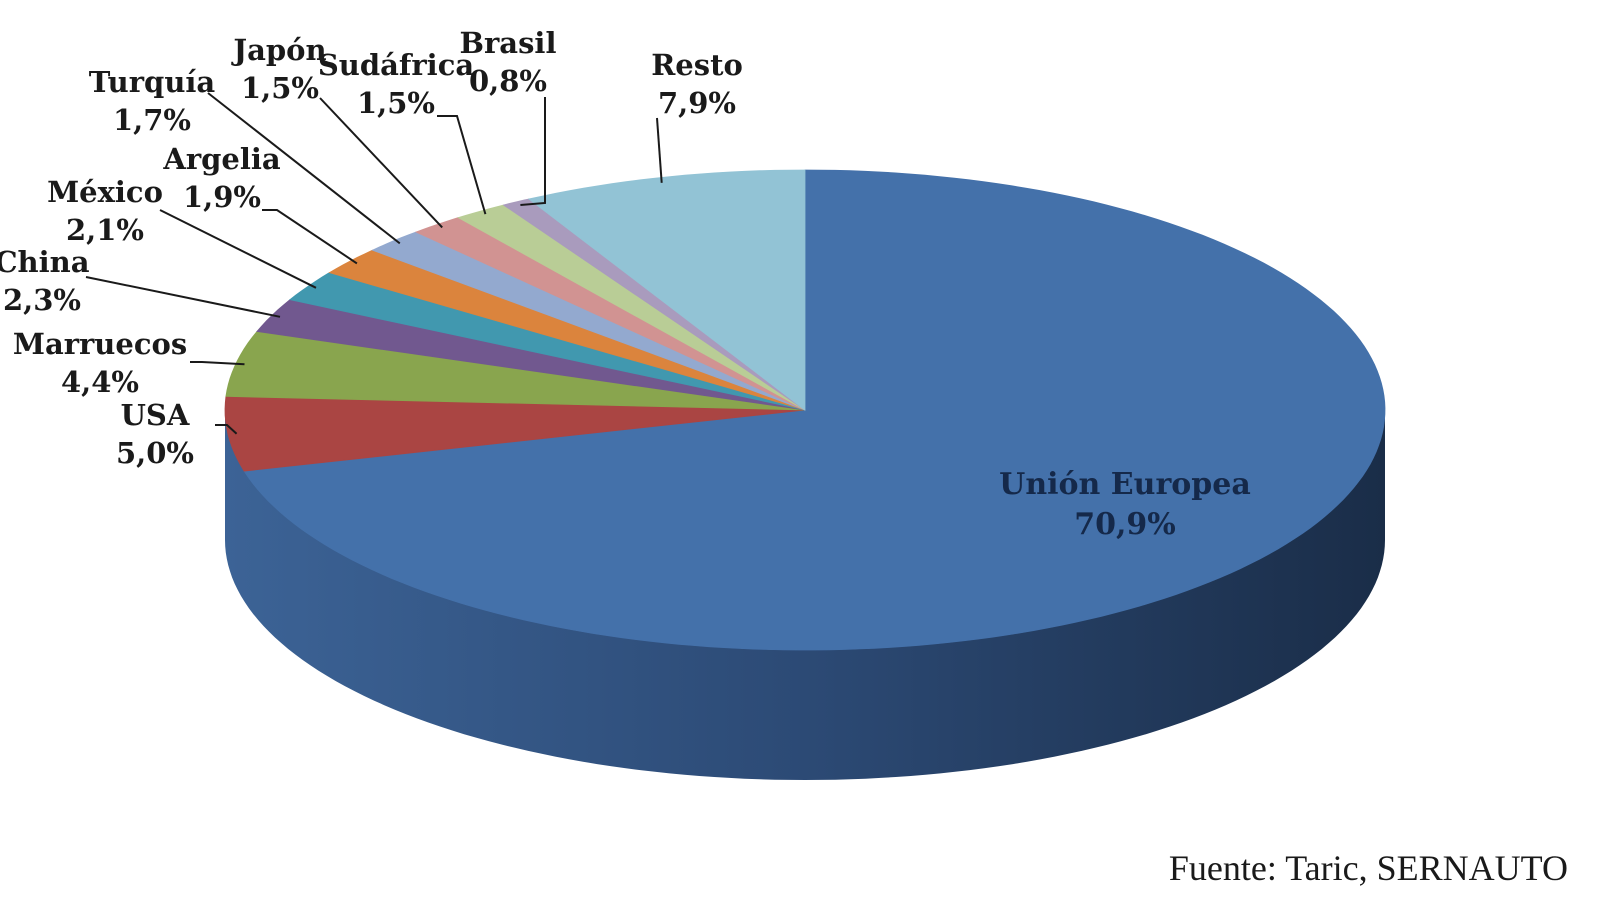 The image size is (1600, 900). What do you see at coordinates (1368, 868) in the screenshot?
I see `source-note: Fuente: Taric, SERNAUTO` at bounding box center [1368, 868].